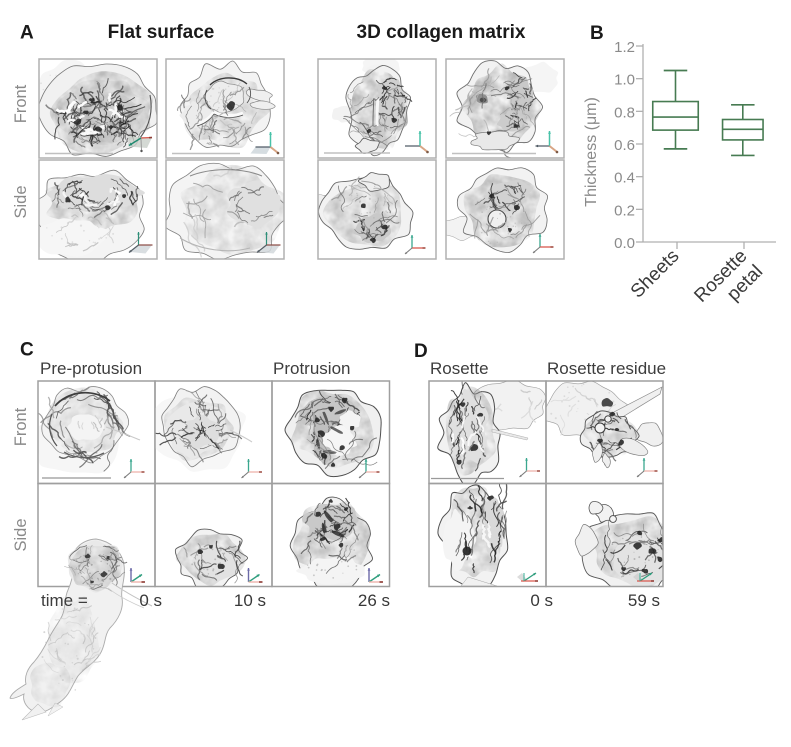  What do you see at coordinates (27, 33) in the screenshot?
I see `svg-text: A` at bounding box center [27, 33].